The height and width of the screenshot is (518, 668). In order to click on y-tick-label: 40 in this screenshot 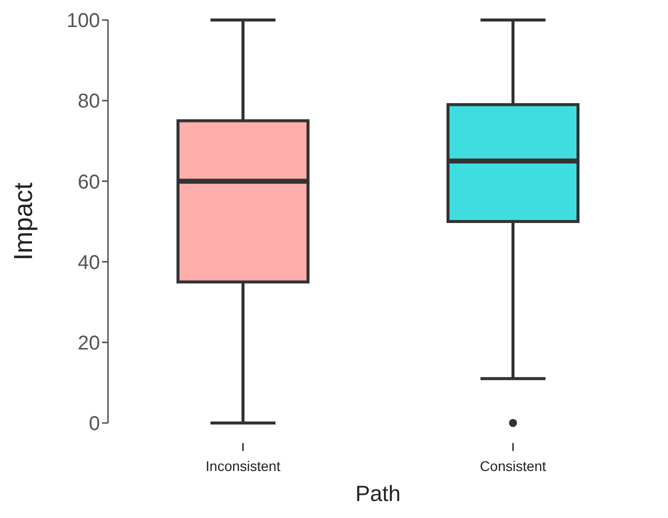, I will do `click(89, 263)`.